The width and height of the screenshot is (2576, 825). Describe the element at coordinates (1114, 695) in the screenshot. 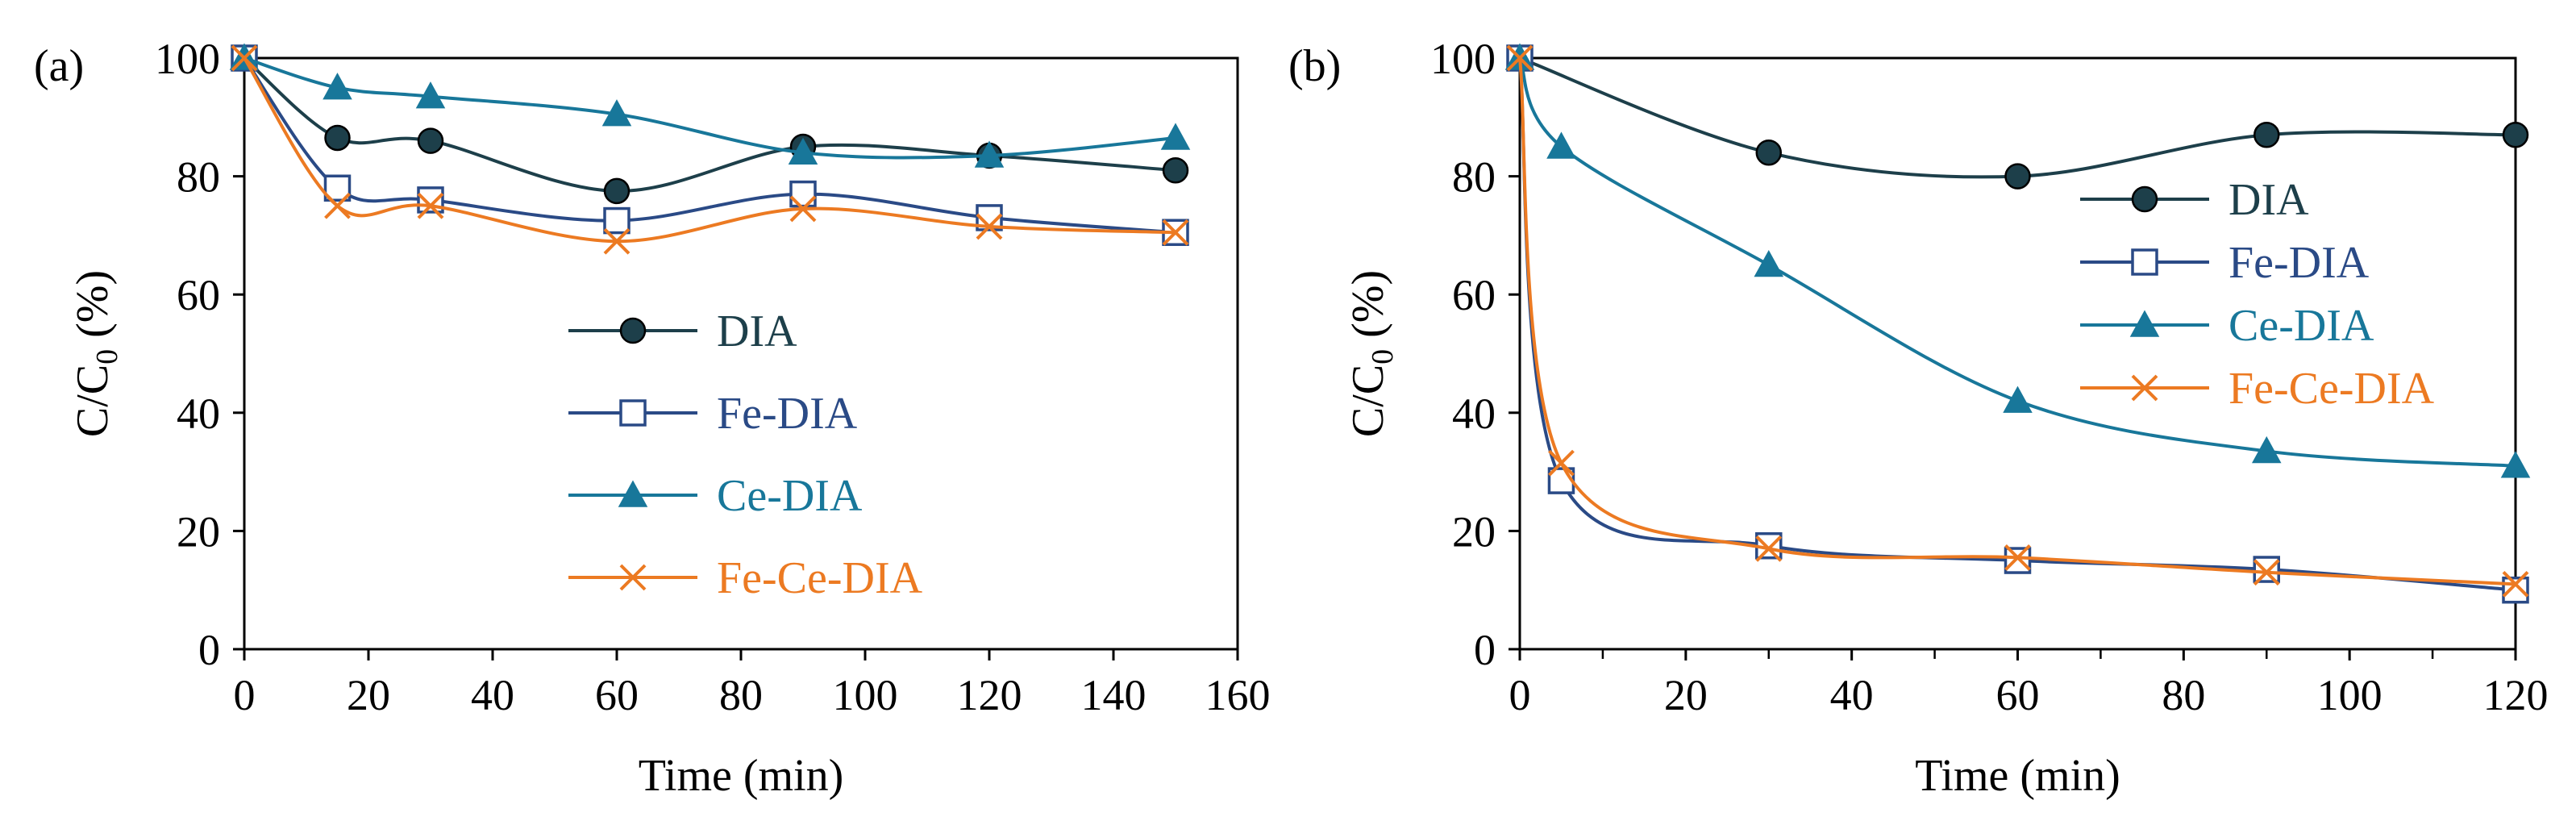

I see `x-tick-label: 140` at that location.